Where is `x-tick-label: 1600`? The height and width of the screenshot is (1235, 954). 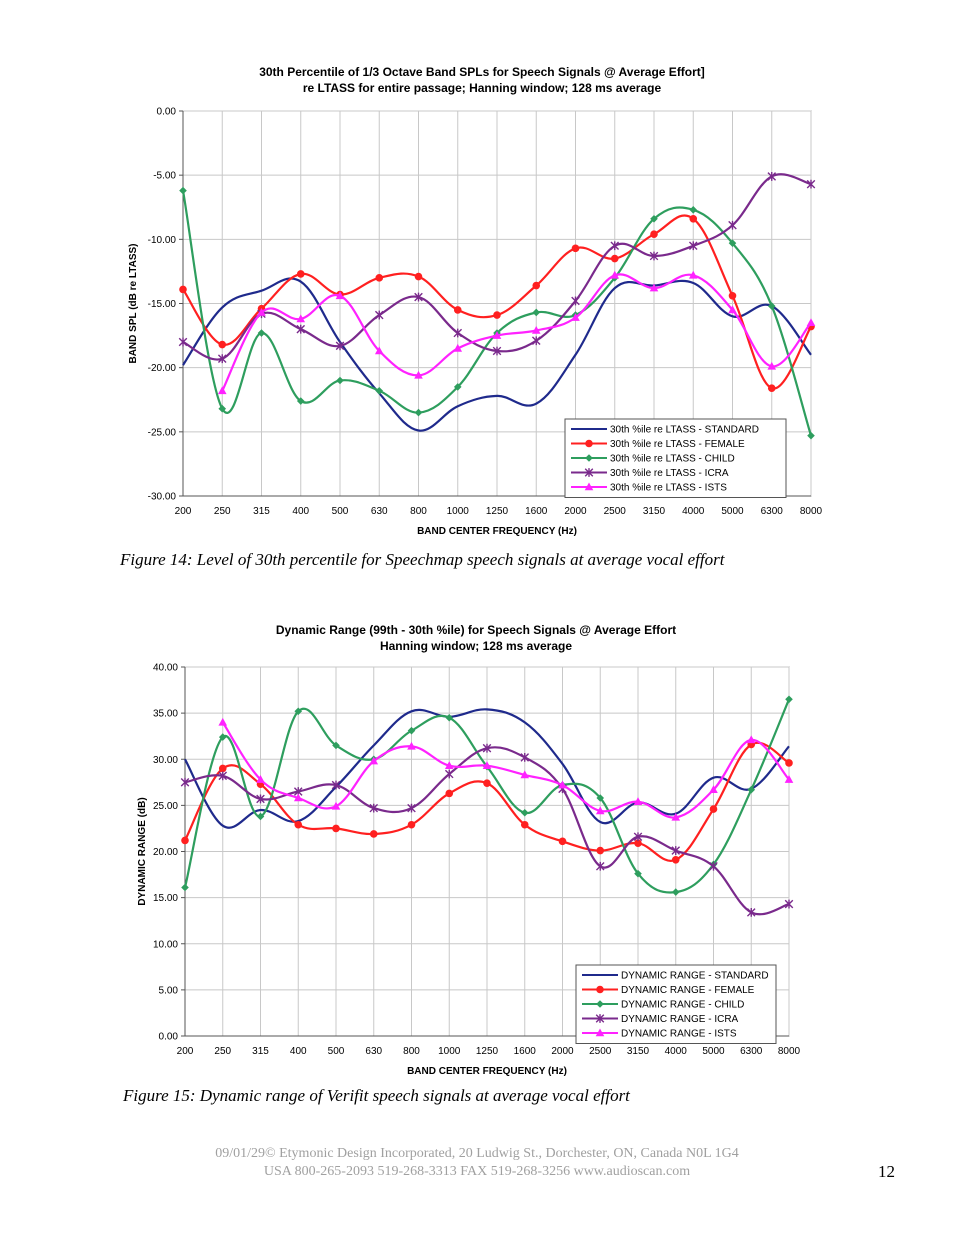 x-tick-label: 1600 is located at coordinates (525, 1051).